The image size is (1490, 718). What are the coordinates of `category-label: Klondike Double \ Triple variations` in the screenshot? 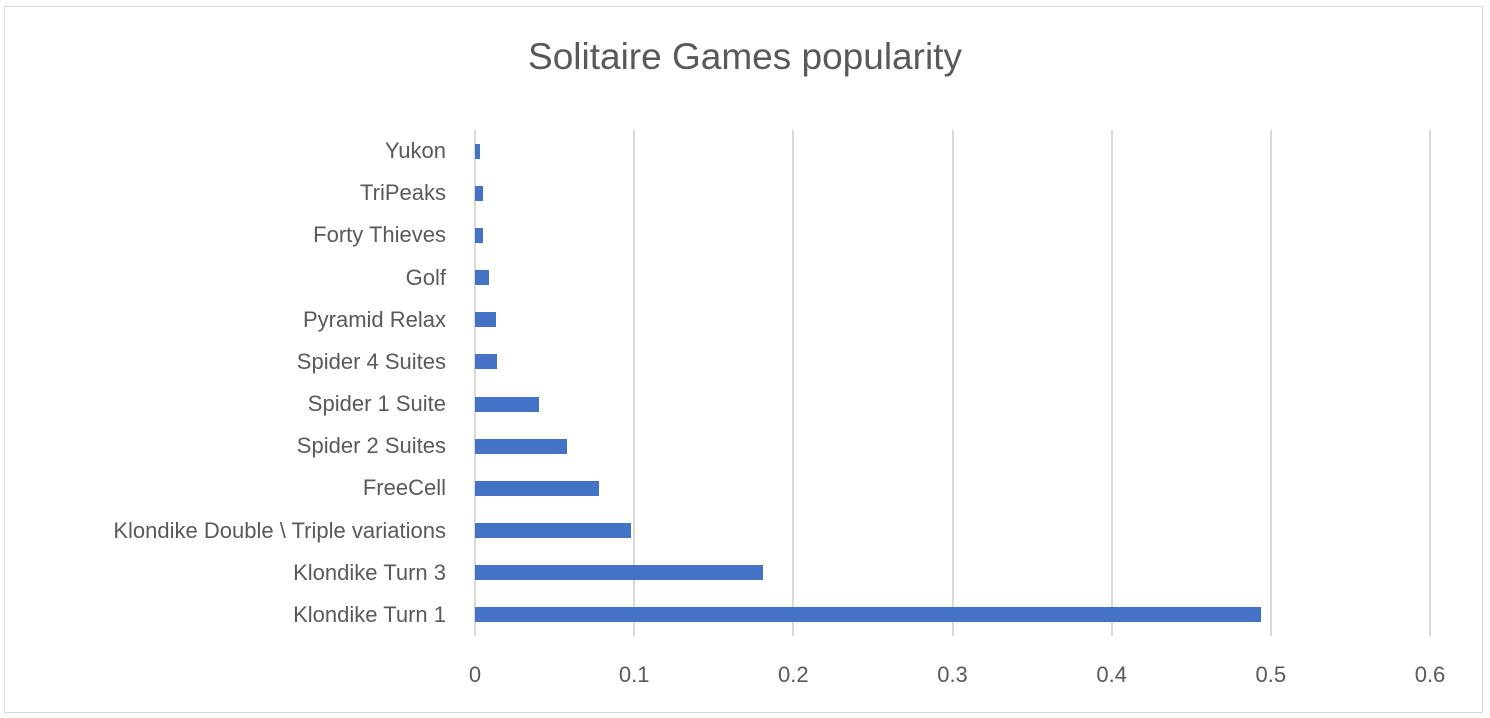 It's located at (279, 530).